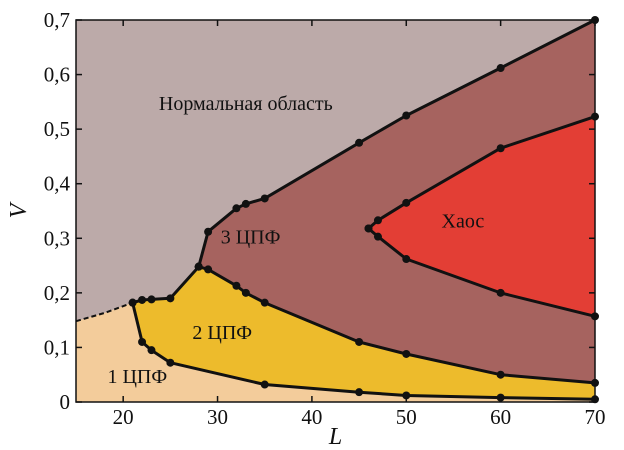  Describe the element at coordinates (137, 377) in the screenshot. I see `region-label-4: 1 ЦПФ` at that location.